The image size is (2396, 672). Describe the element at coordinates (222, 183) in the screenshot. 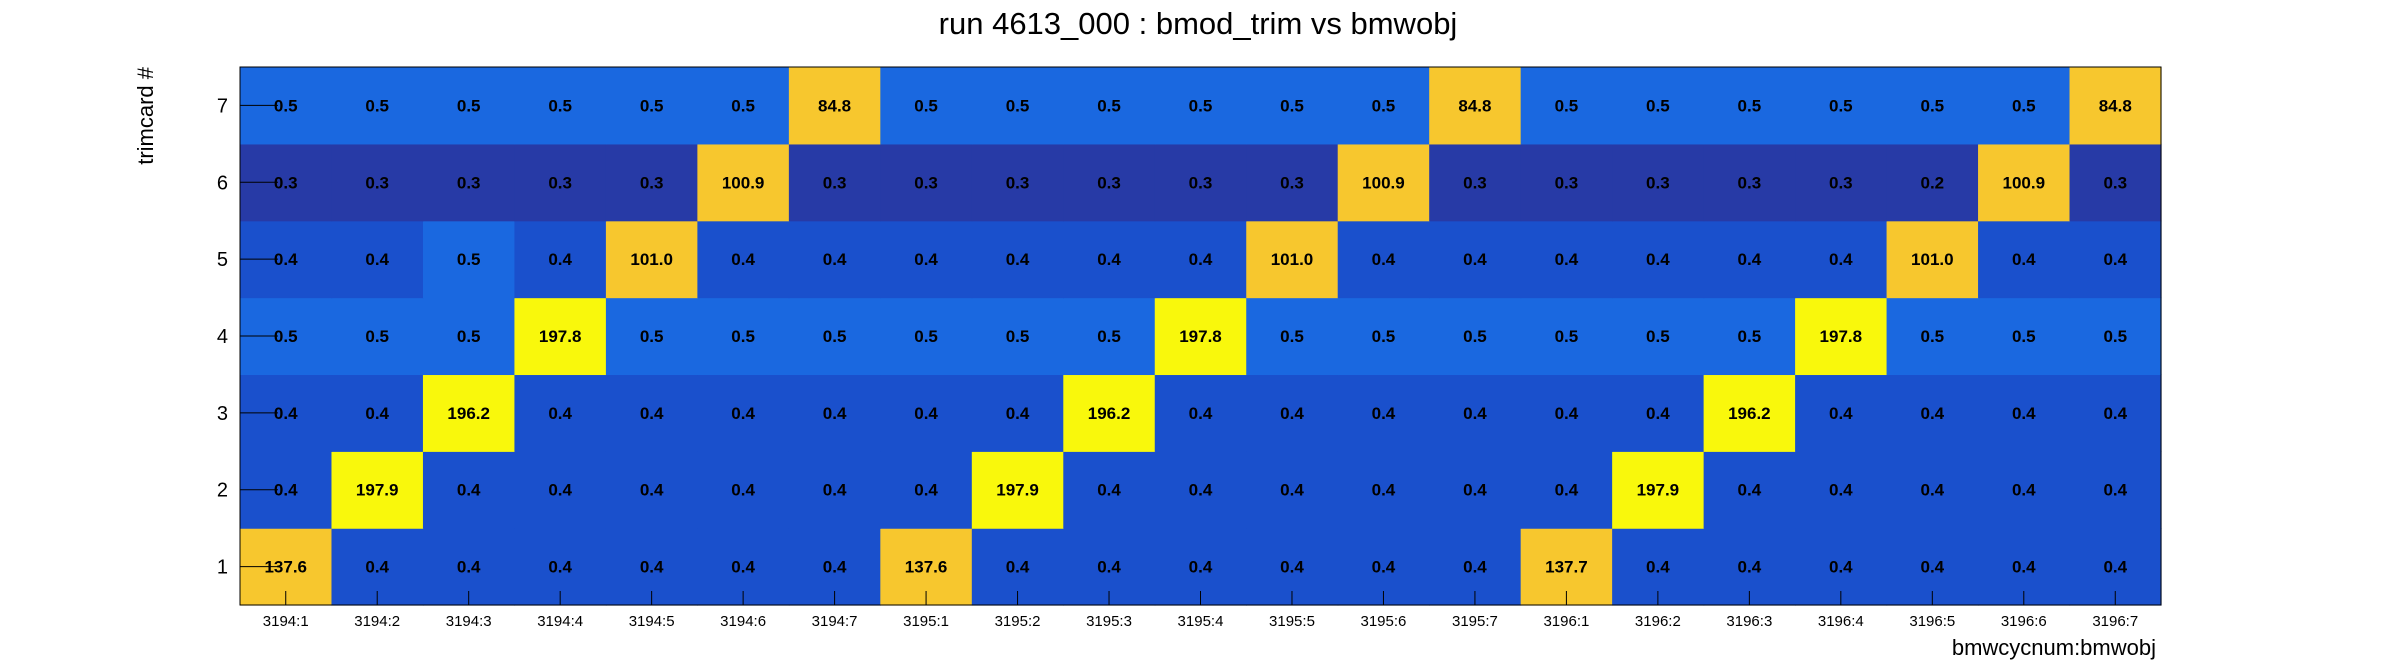

I see `y-tick-label: 6` at that location.